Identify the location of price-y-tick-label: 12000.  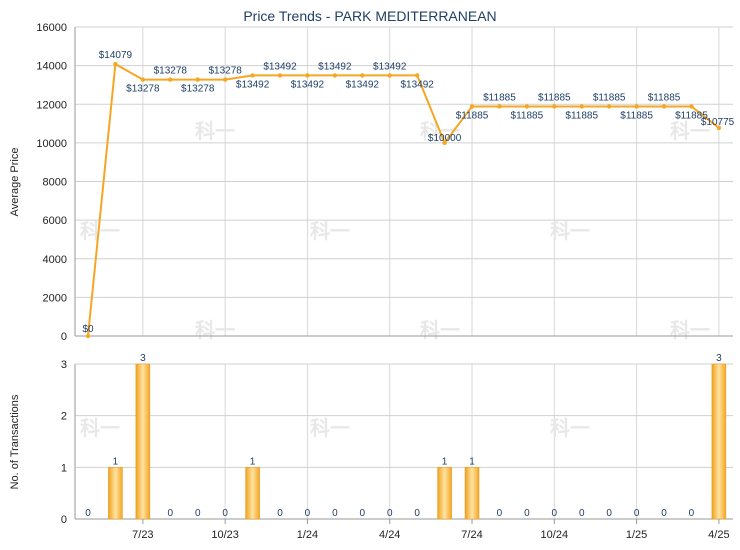
(51, 105).